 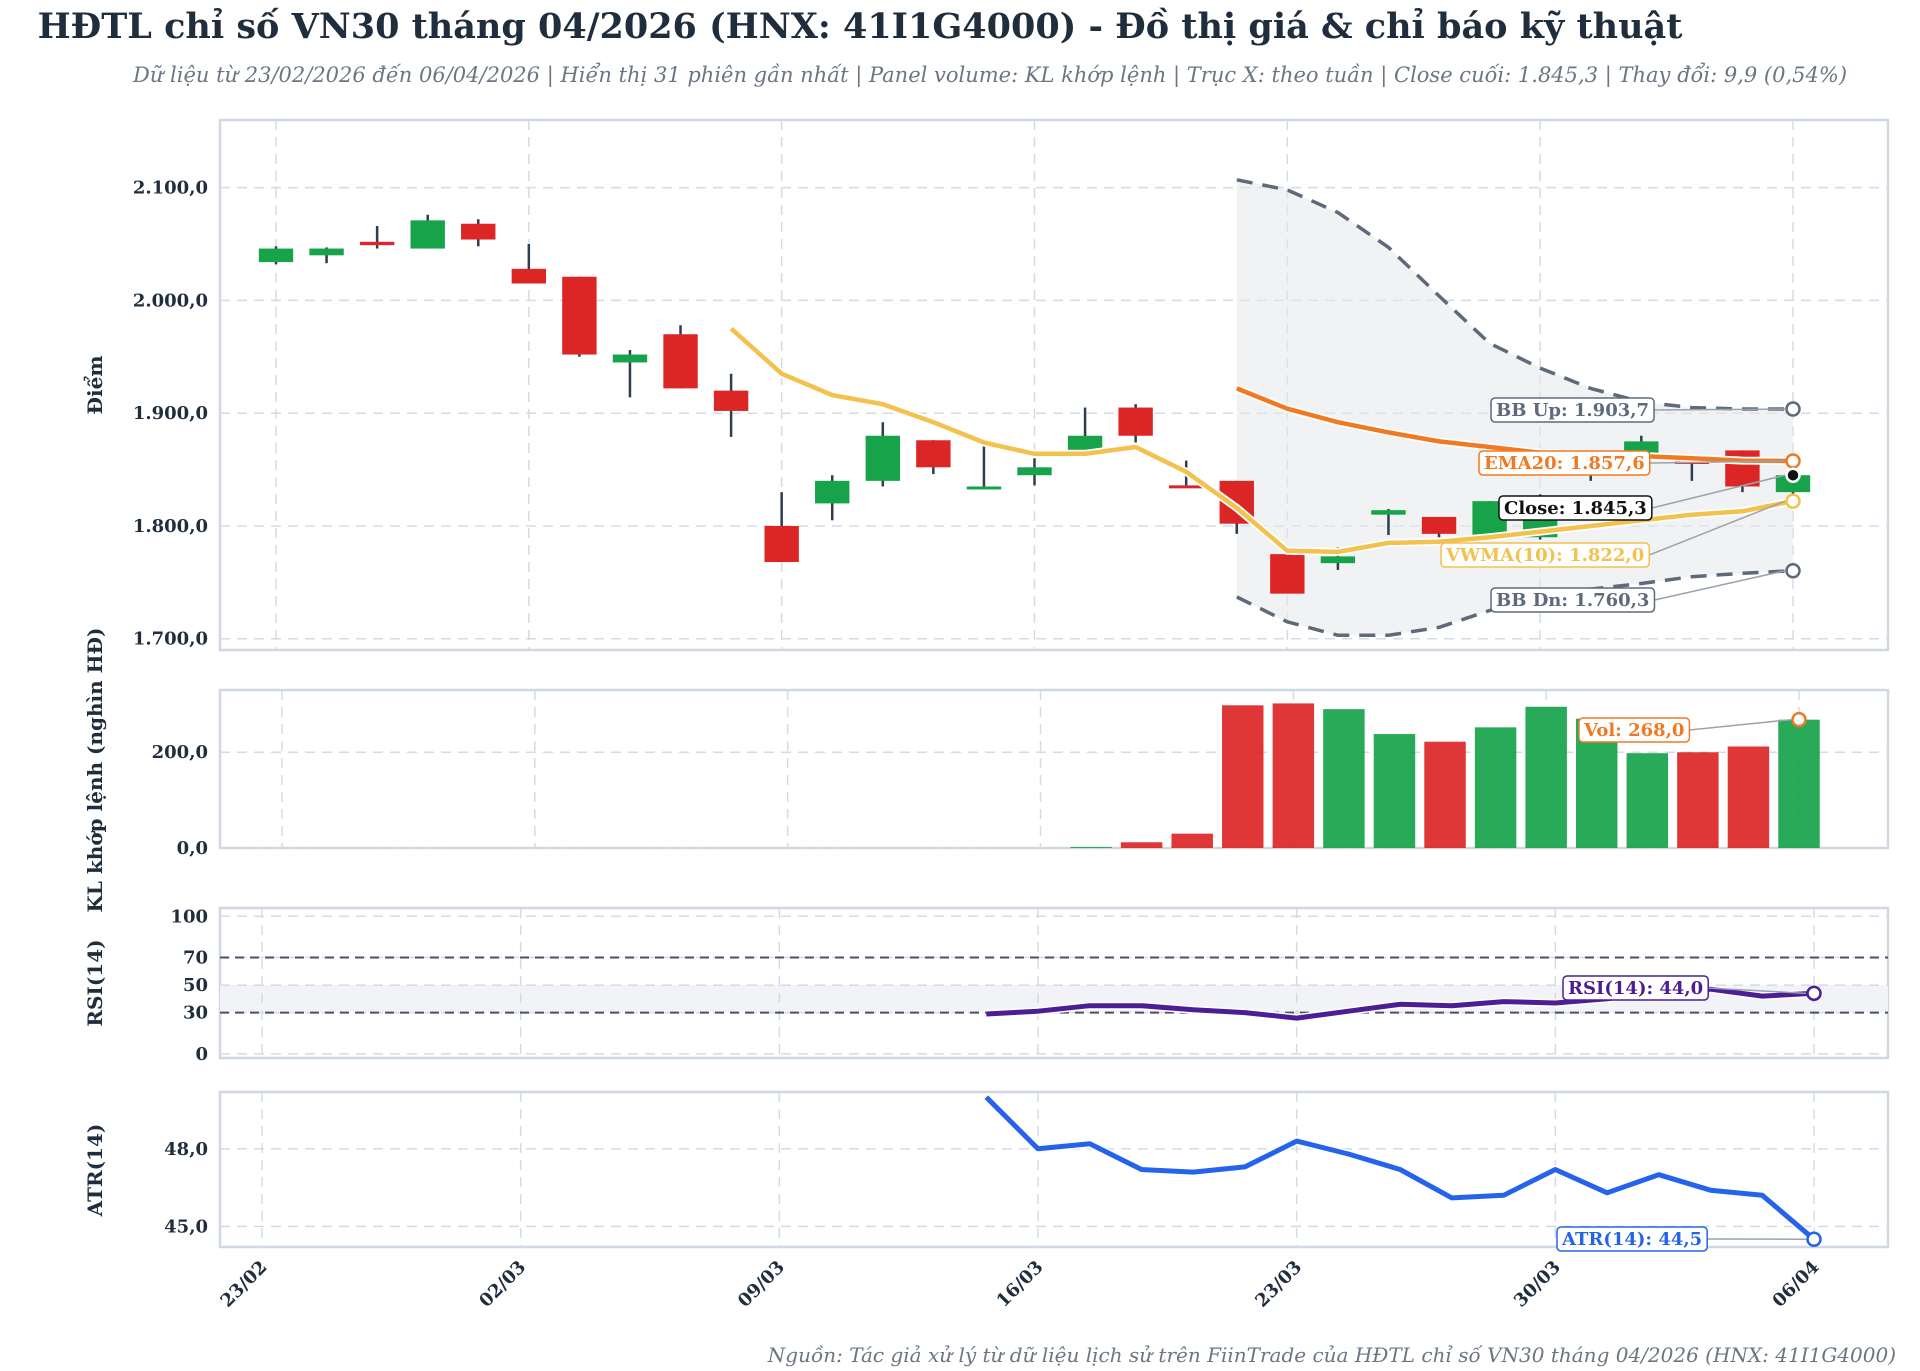 What do you see at coordinates (192, 848) in the screenshot?
I see `volume-y-tick: 0,0` at bounding box center [192, 848].